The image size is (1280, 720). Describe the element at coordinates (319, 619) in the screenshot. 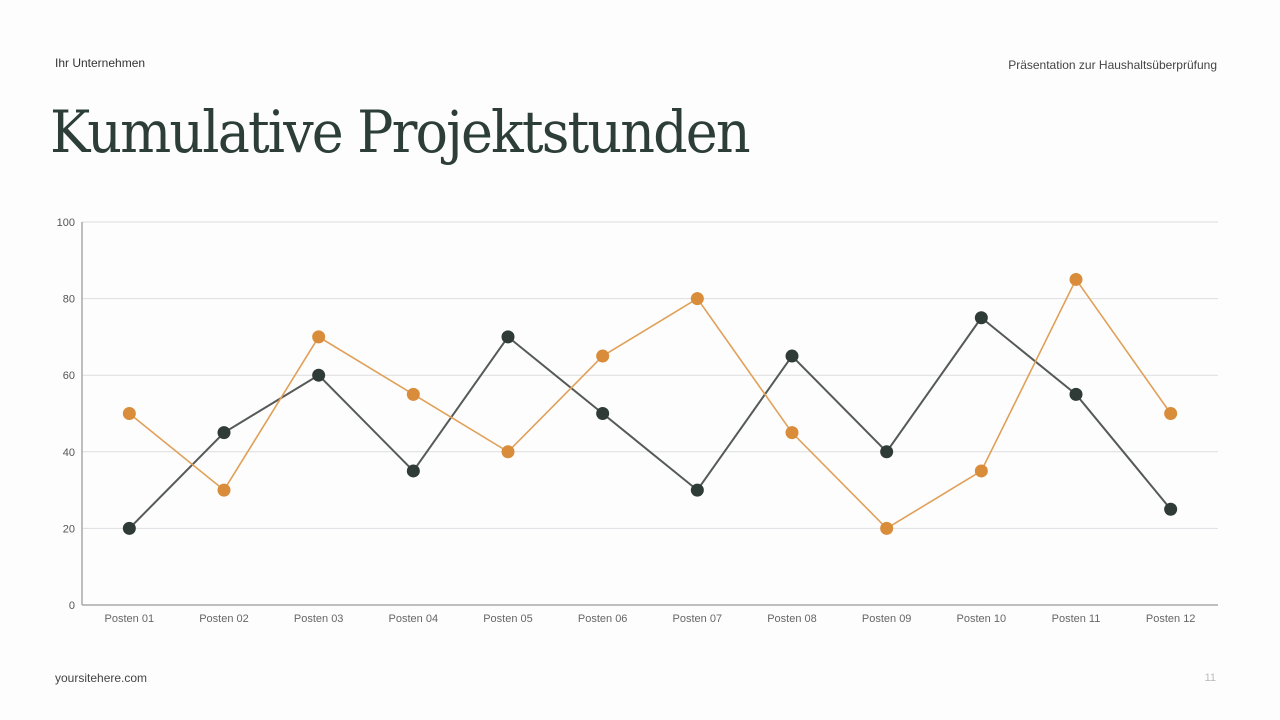

I see `x-tick-label: Posten 03` at that location.